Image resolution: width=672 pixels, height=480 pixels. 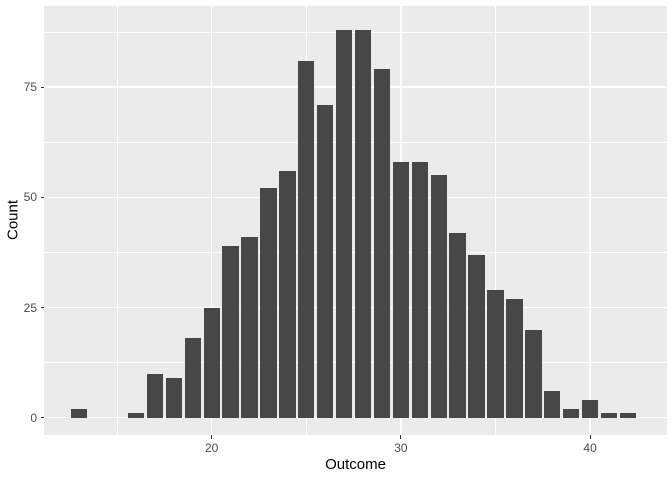 What do you see at coordinates (30, 307) in the screenshot?
I see `y-tick-label: 25` at bounding box center [30, 307].